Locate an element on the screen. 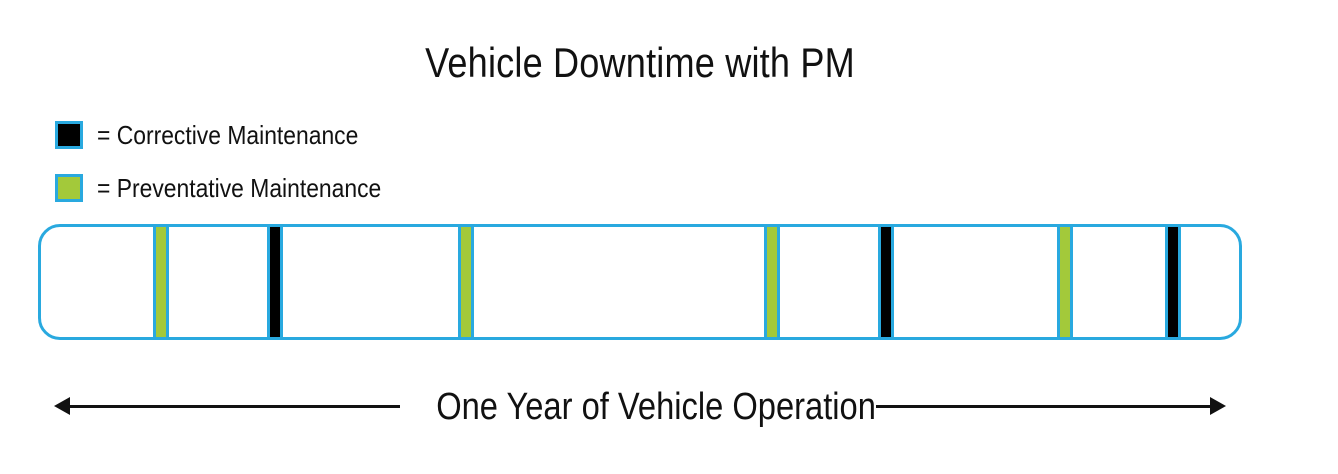 Image resolution: width=1338 pixels, height=474 pixels. axis-line-right is located at coordinates (1044, 406).